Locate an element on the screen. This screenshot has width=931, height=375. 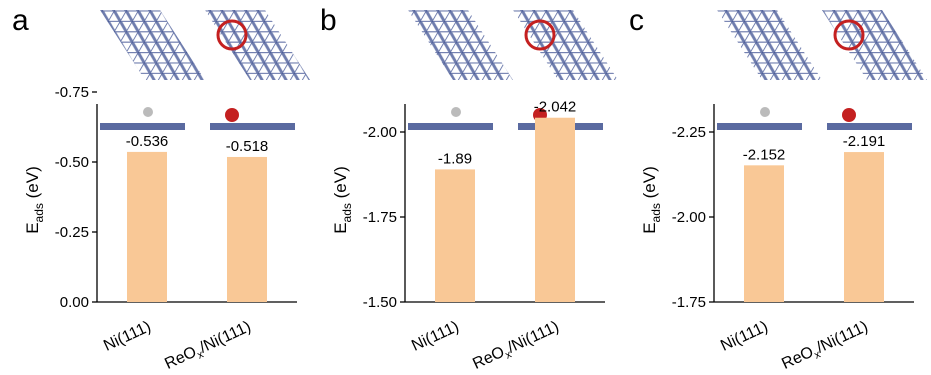
value-label: -1.89 is located at coordinates (455, 158).